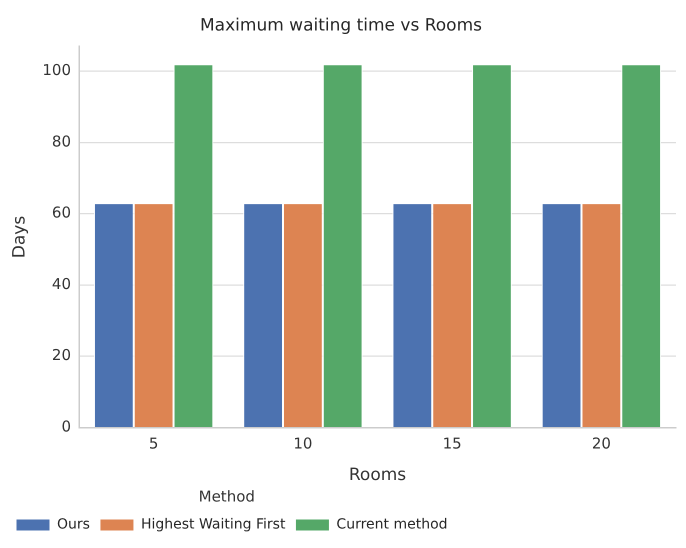  What do you see at coordinates (62, 141) in the screenshot?
I see `y-tick-label: 80` at bounding box center [62, 141].